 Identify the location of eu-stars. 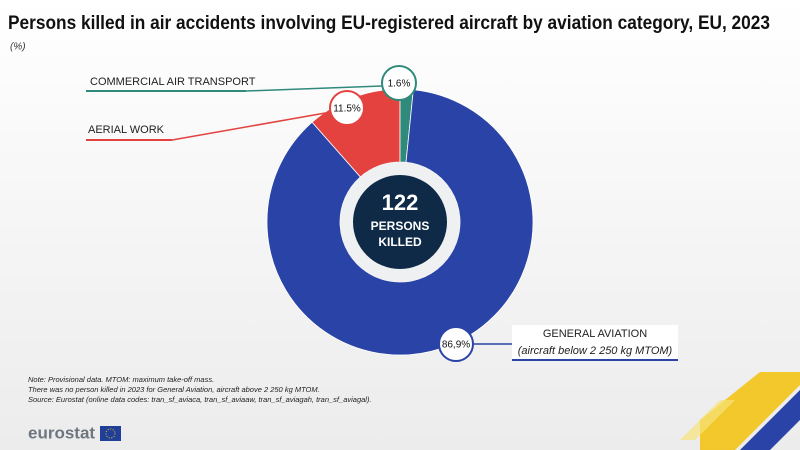
(110, 433).